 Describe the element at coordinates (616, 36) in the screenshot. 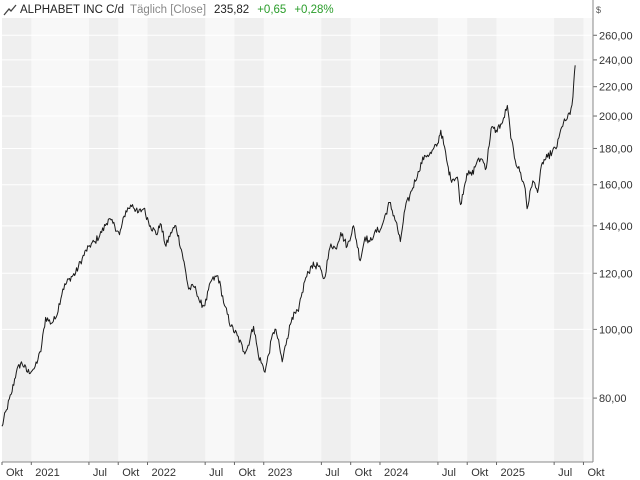

I see `y-tick-label: 260,00` at that location.